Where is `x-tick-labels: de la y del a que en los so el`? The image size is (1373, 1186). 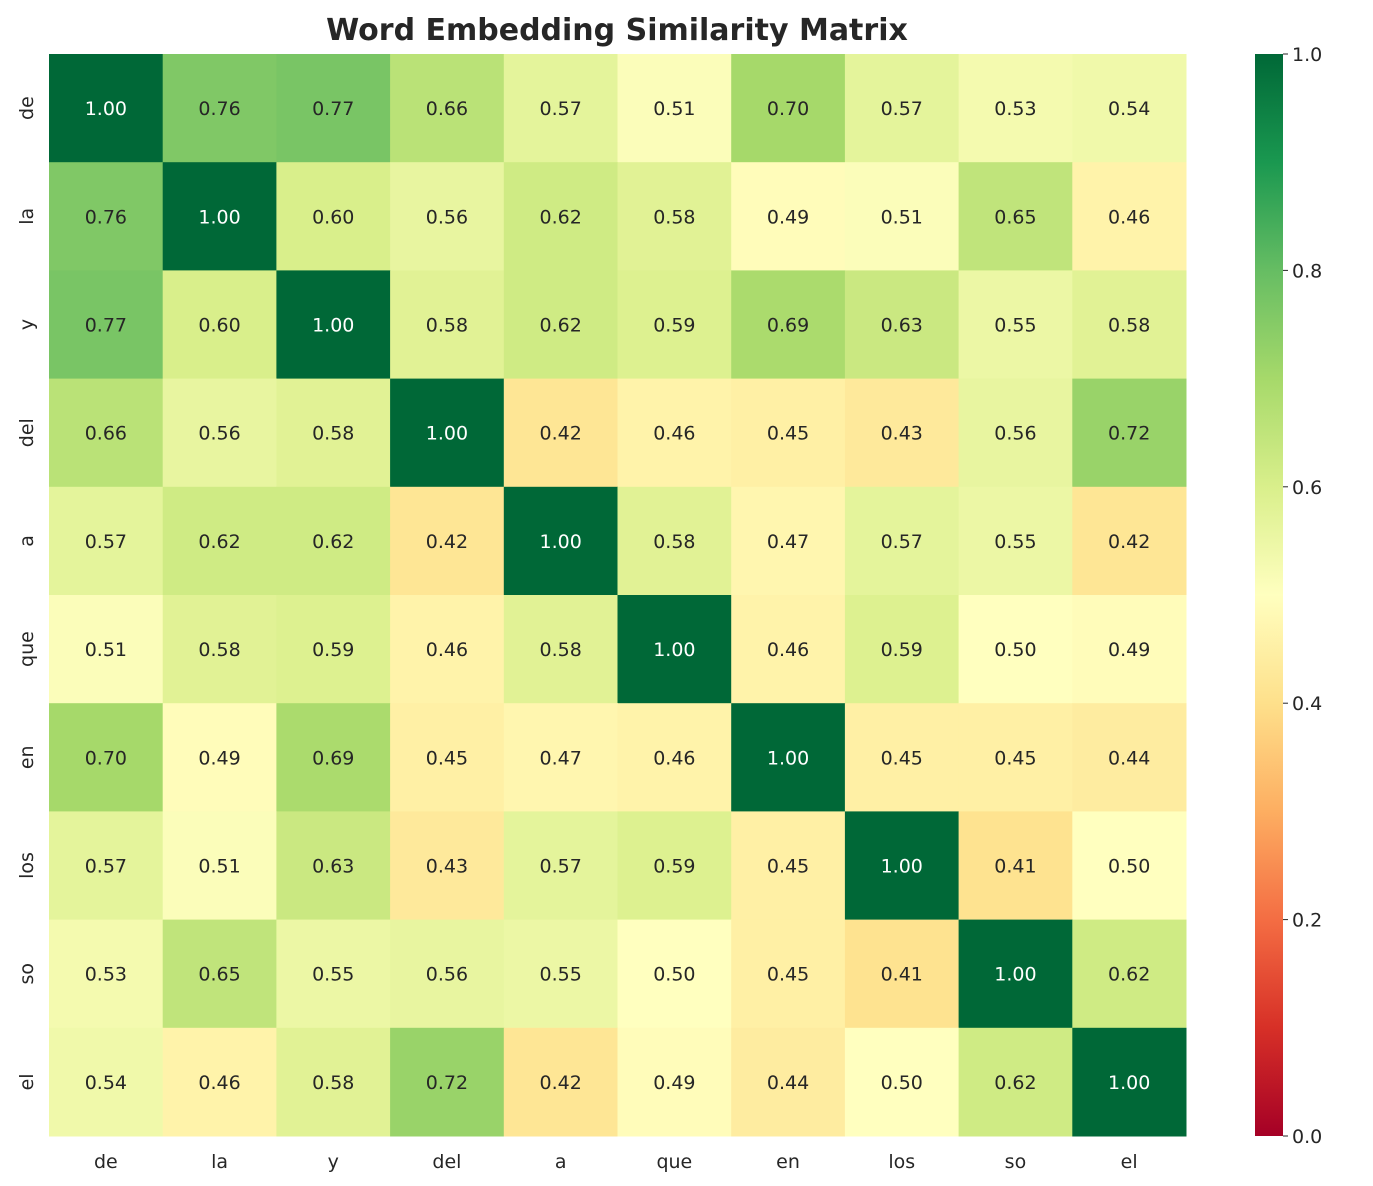 x-tick-labels: de la y del a que en los so el is located at coordinates (616, 1162).